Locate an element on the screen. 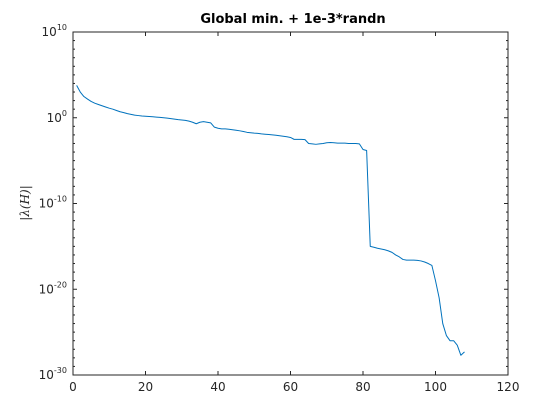 The image size is (560, 420). x-tick-label: 100 is located at coordinates (435, 387).